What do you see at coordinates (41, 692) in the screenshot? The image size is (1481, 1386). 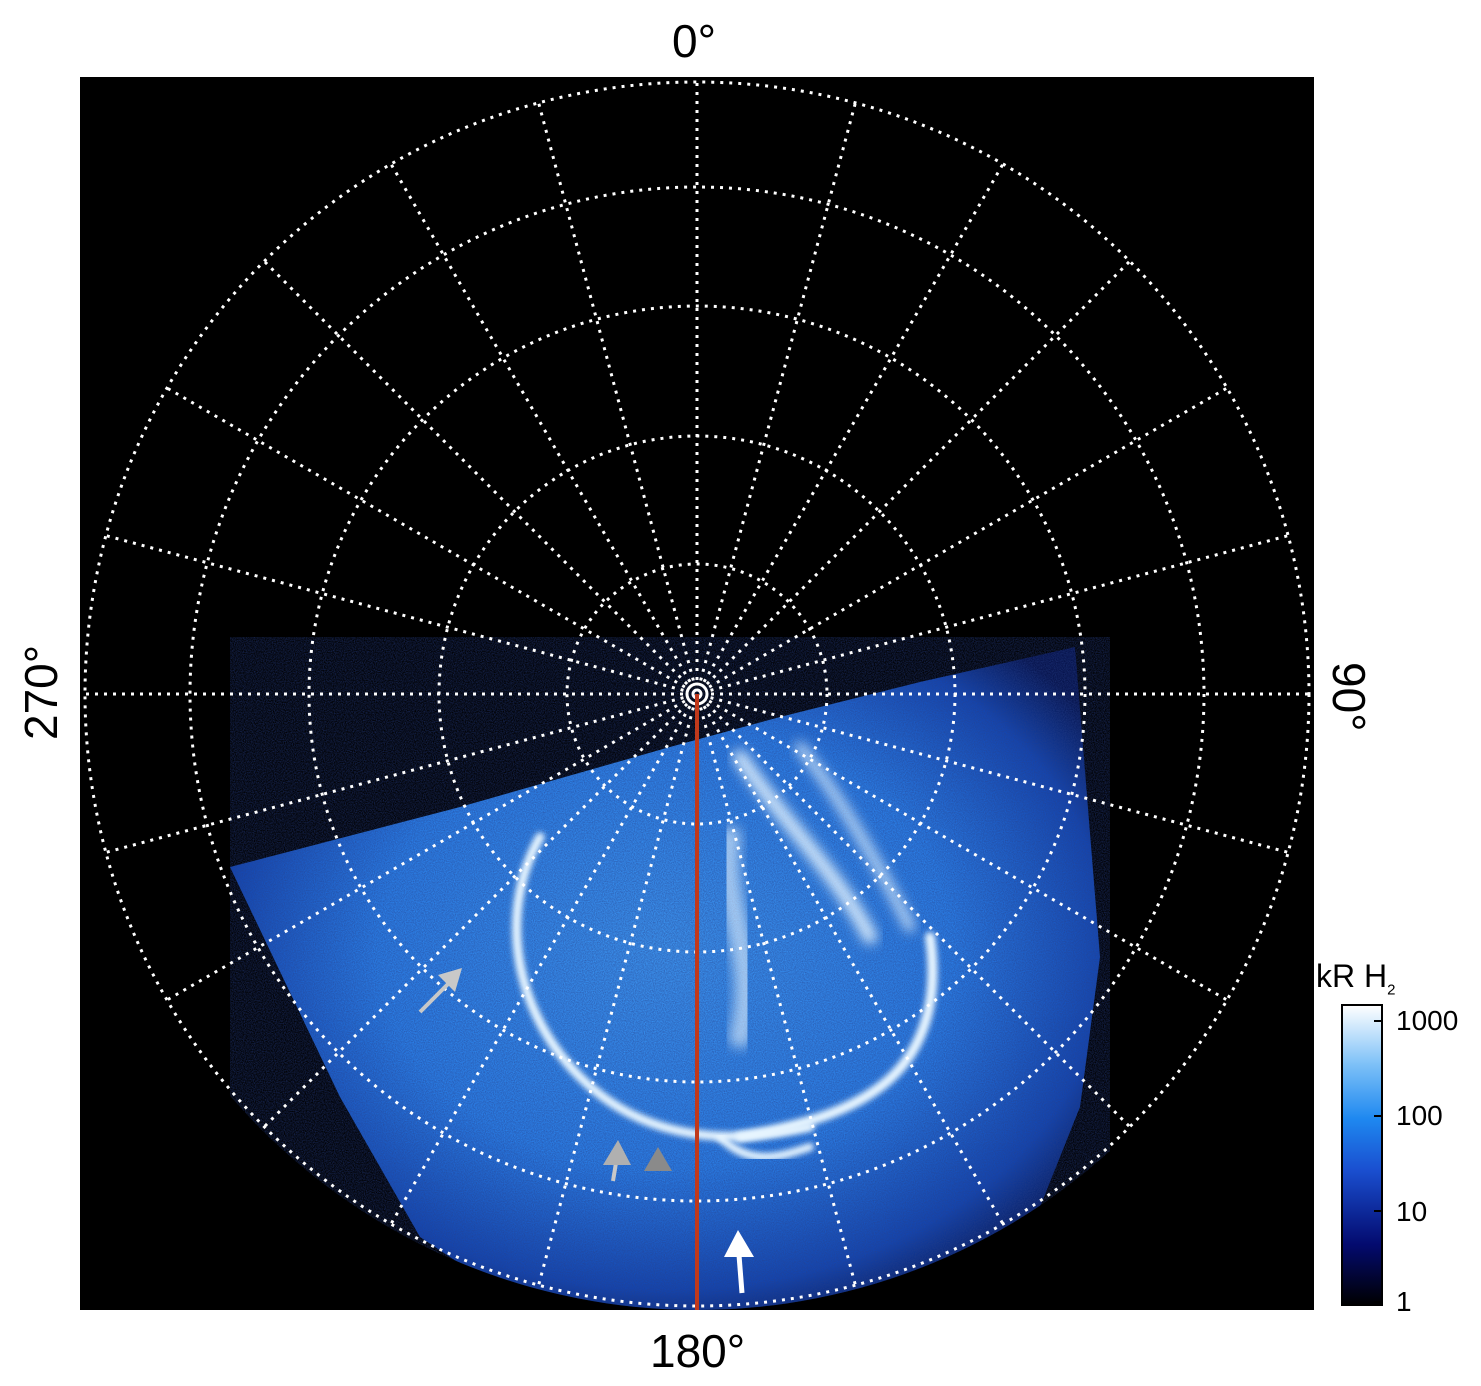 I see `longitude-label-270: 270°` at bounding box center [41, 692].